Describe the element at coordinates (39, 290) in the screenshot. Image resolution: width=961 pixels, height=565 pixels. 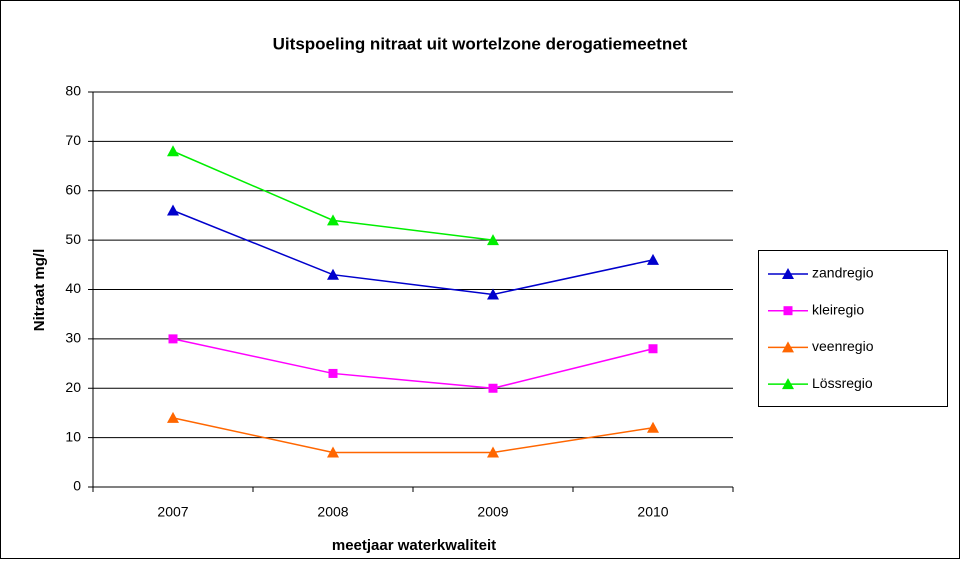
I see `y-axis-label: Nitraat mg/l` at that location.